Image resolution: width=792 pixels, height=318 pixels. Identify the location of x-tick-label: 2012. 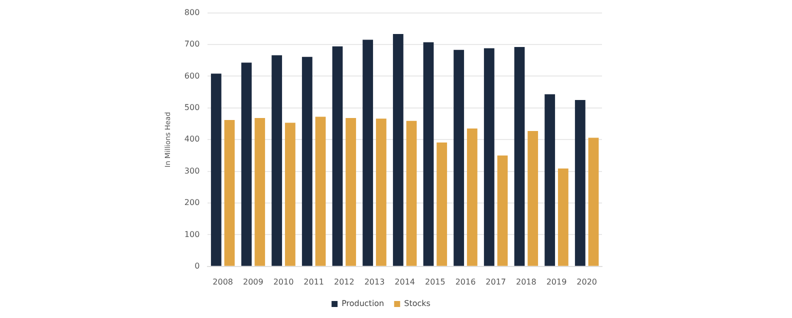
(344, 281).